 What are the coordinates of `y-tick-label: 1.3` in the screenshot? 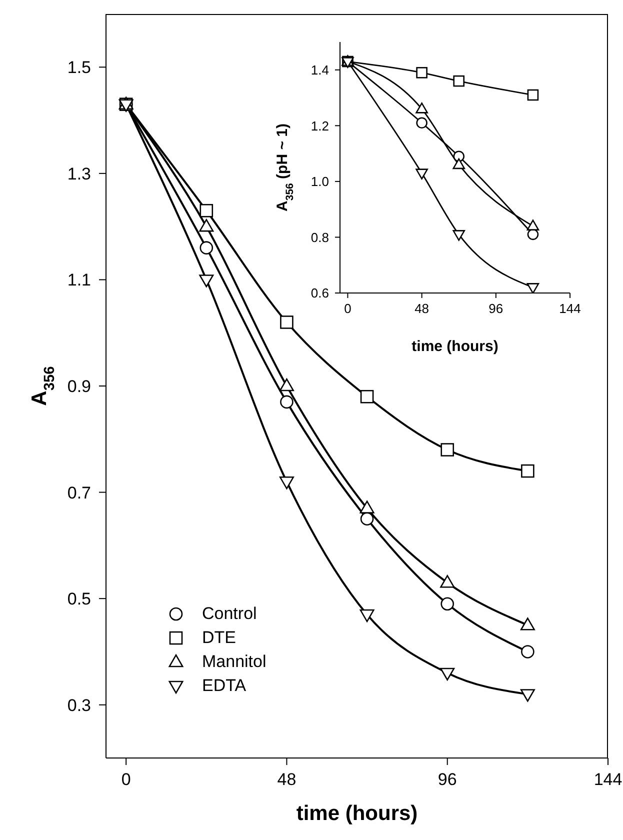 It's located at (79, 174).